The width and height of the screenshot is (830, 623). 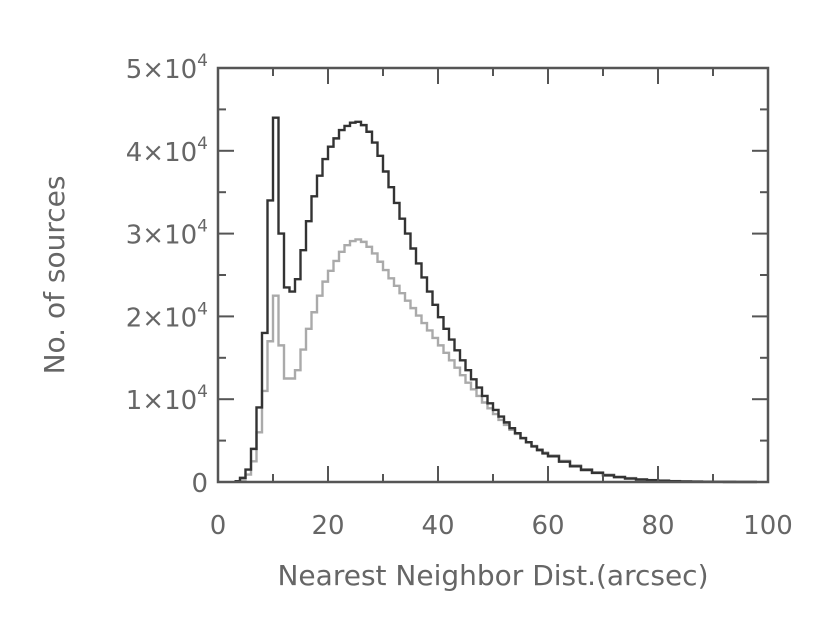 What do you see at coordinates (54, 275) in the screenshot?
I see `y-axis-label: No. of sources` at bounding box center [54, 275].